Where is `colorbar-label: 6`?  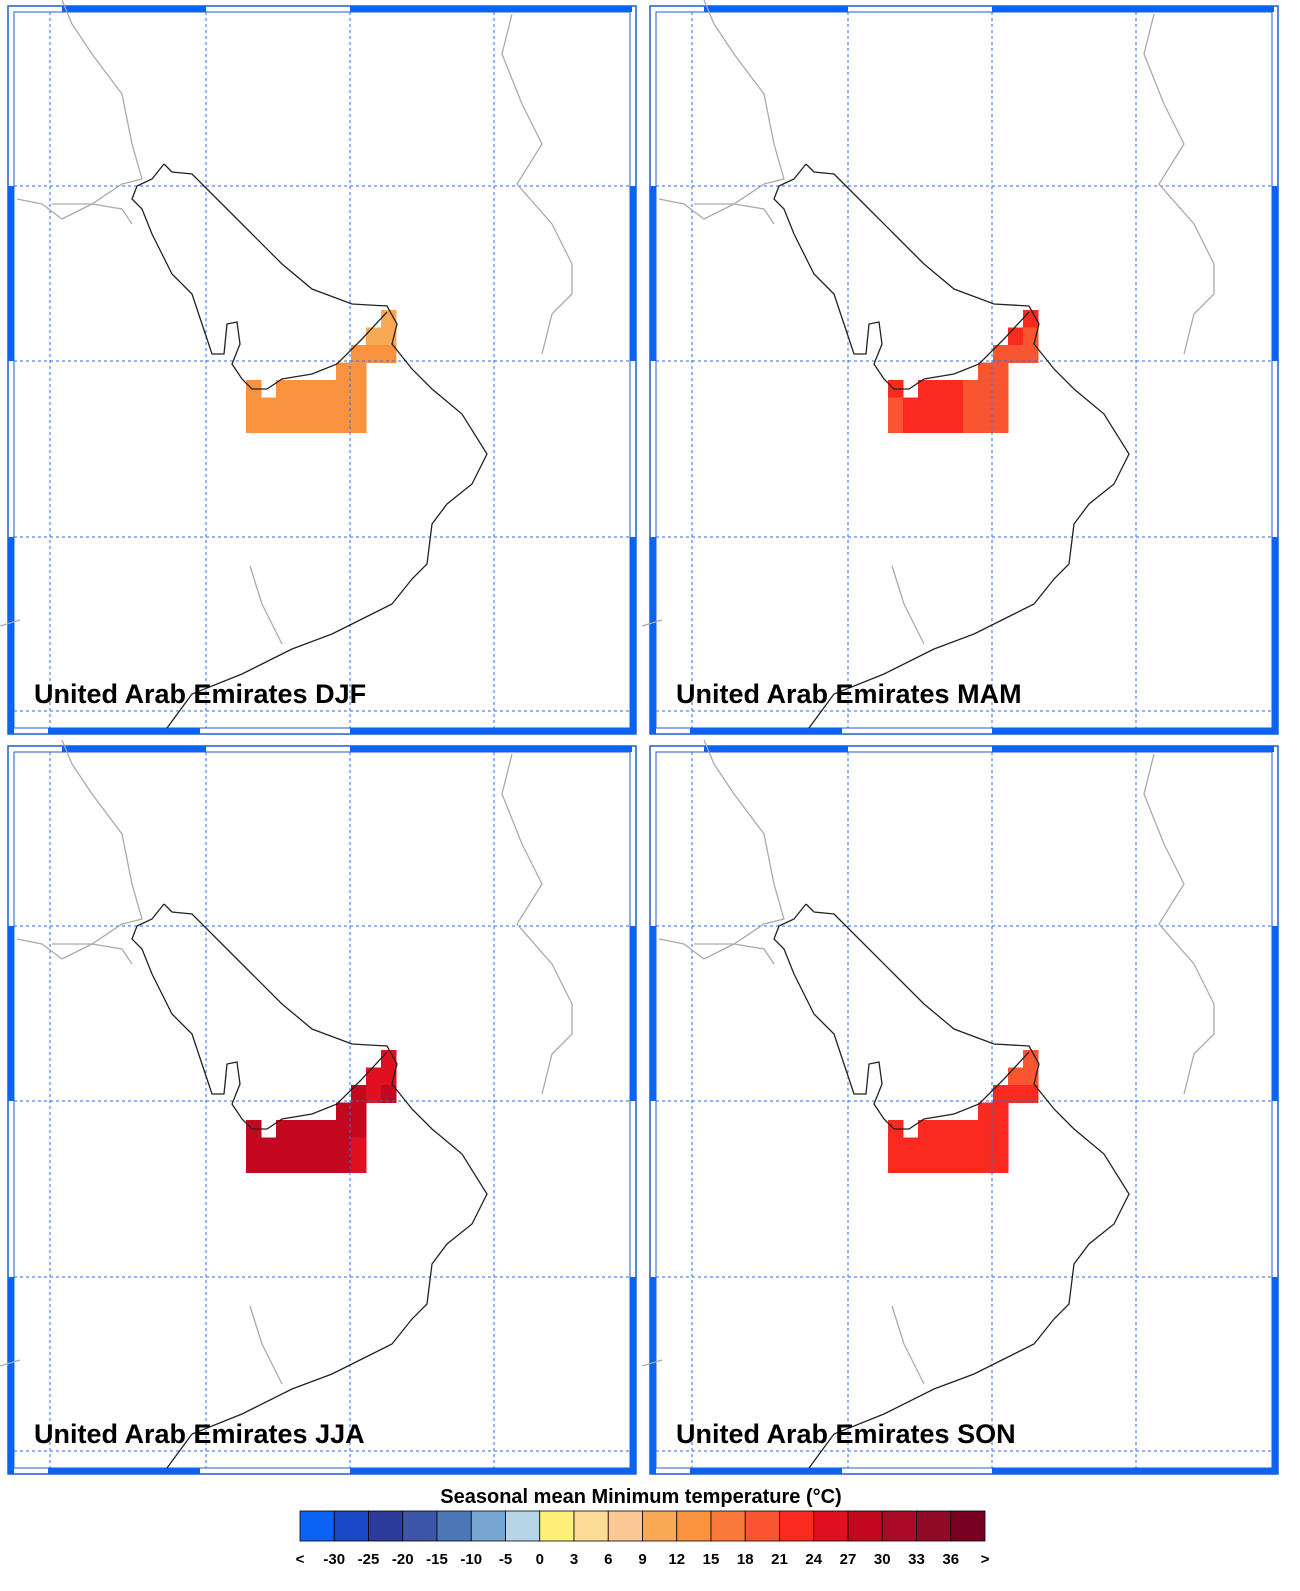
colorbar-label: 6 is located at coordinates (608, 1559).